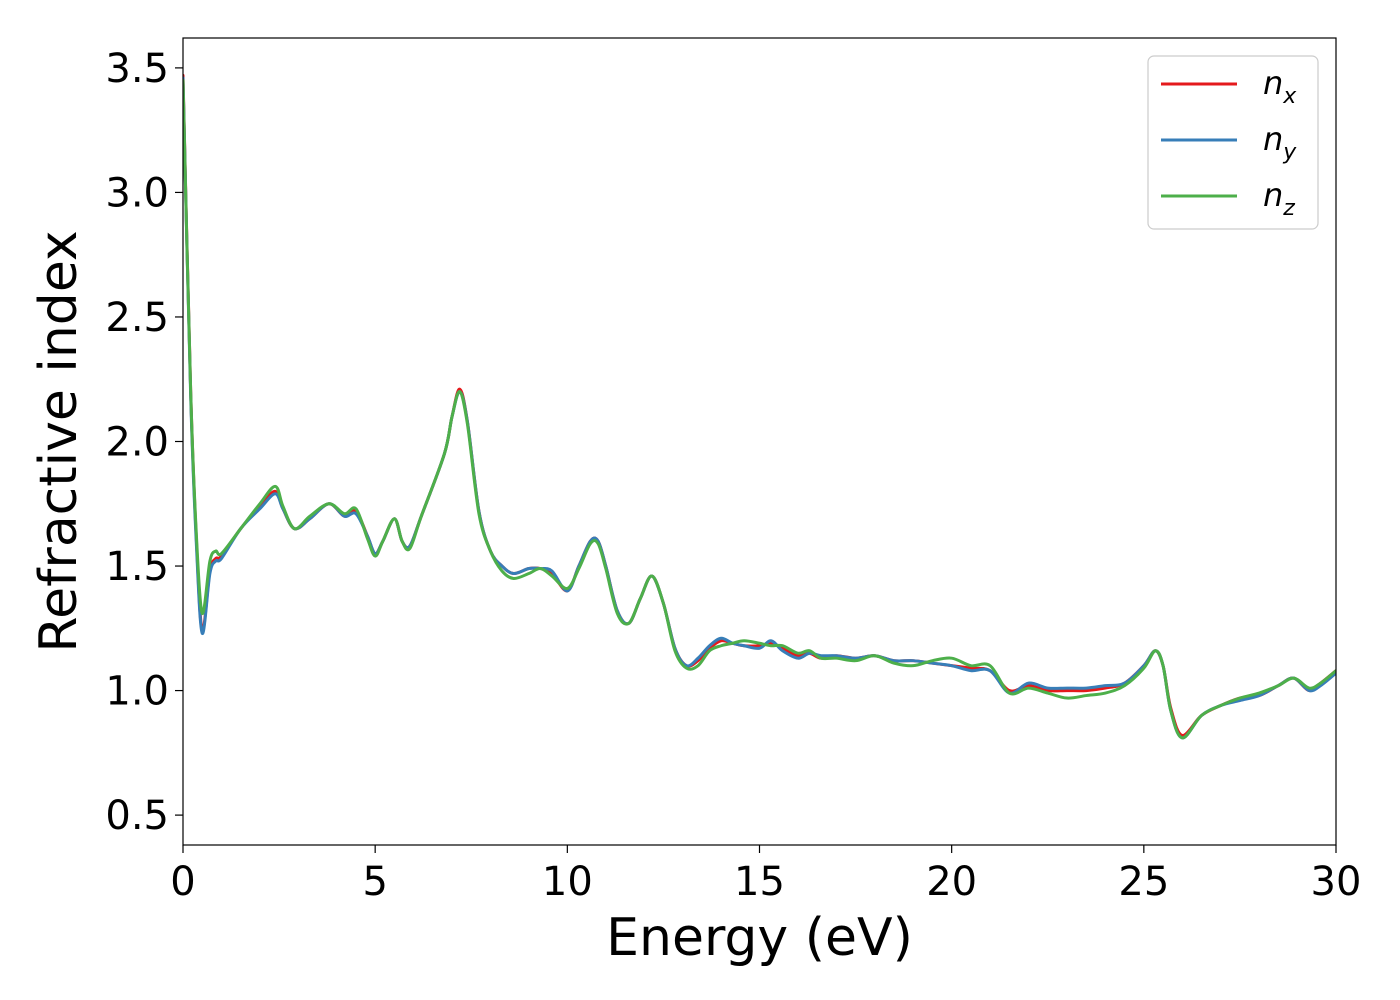  I want to click on y-tick-label: 1.0, so click(137, 692).